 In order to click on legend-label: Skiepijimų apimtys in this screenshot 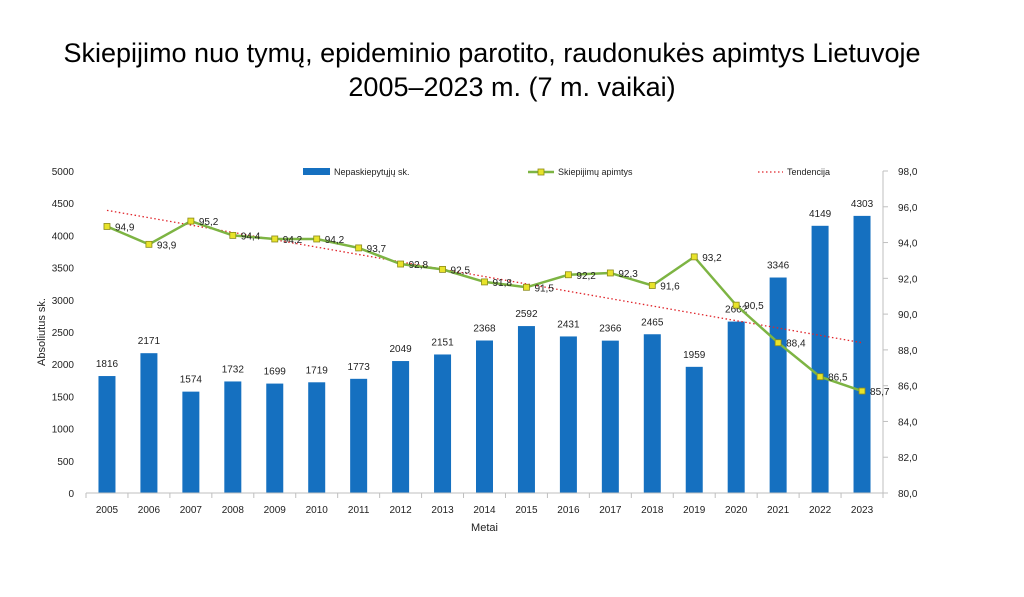, I will do `click(595, 172)`.